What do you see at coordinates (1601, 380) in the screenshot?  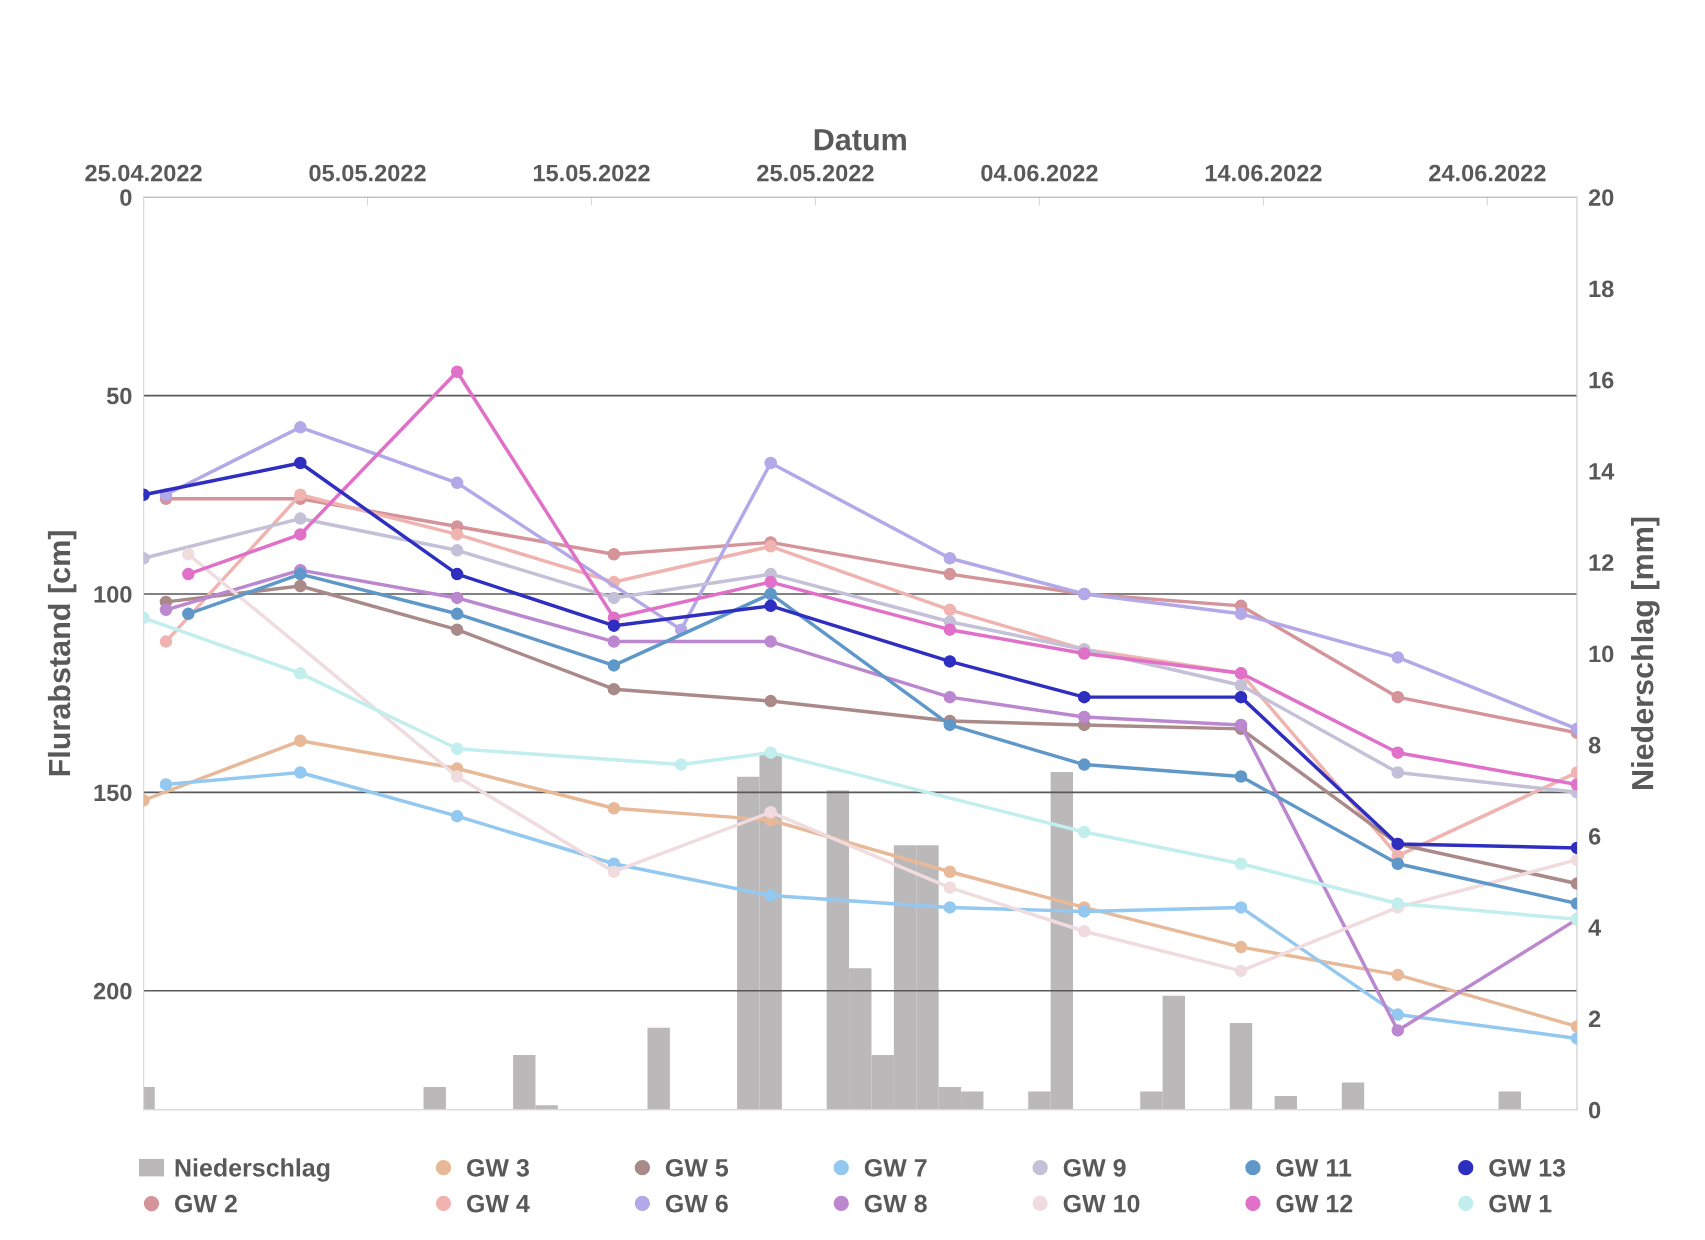 I see `y2-tick-label: 16` at bounding box center [1601, 380].